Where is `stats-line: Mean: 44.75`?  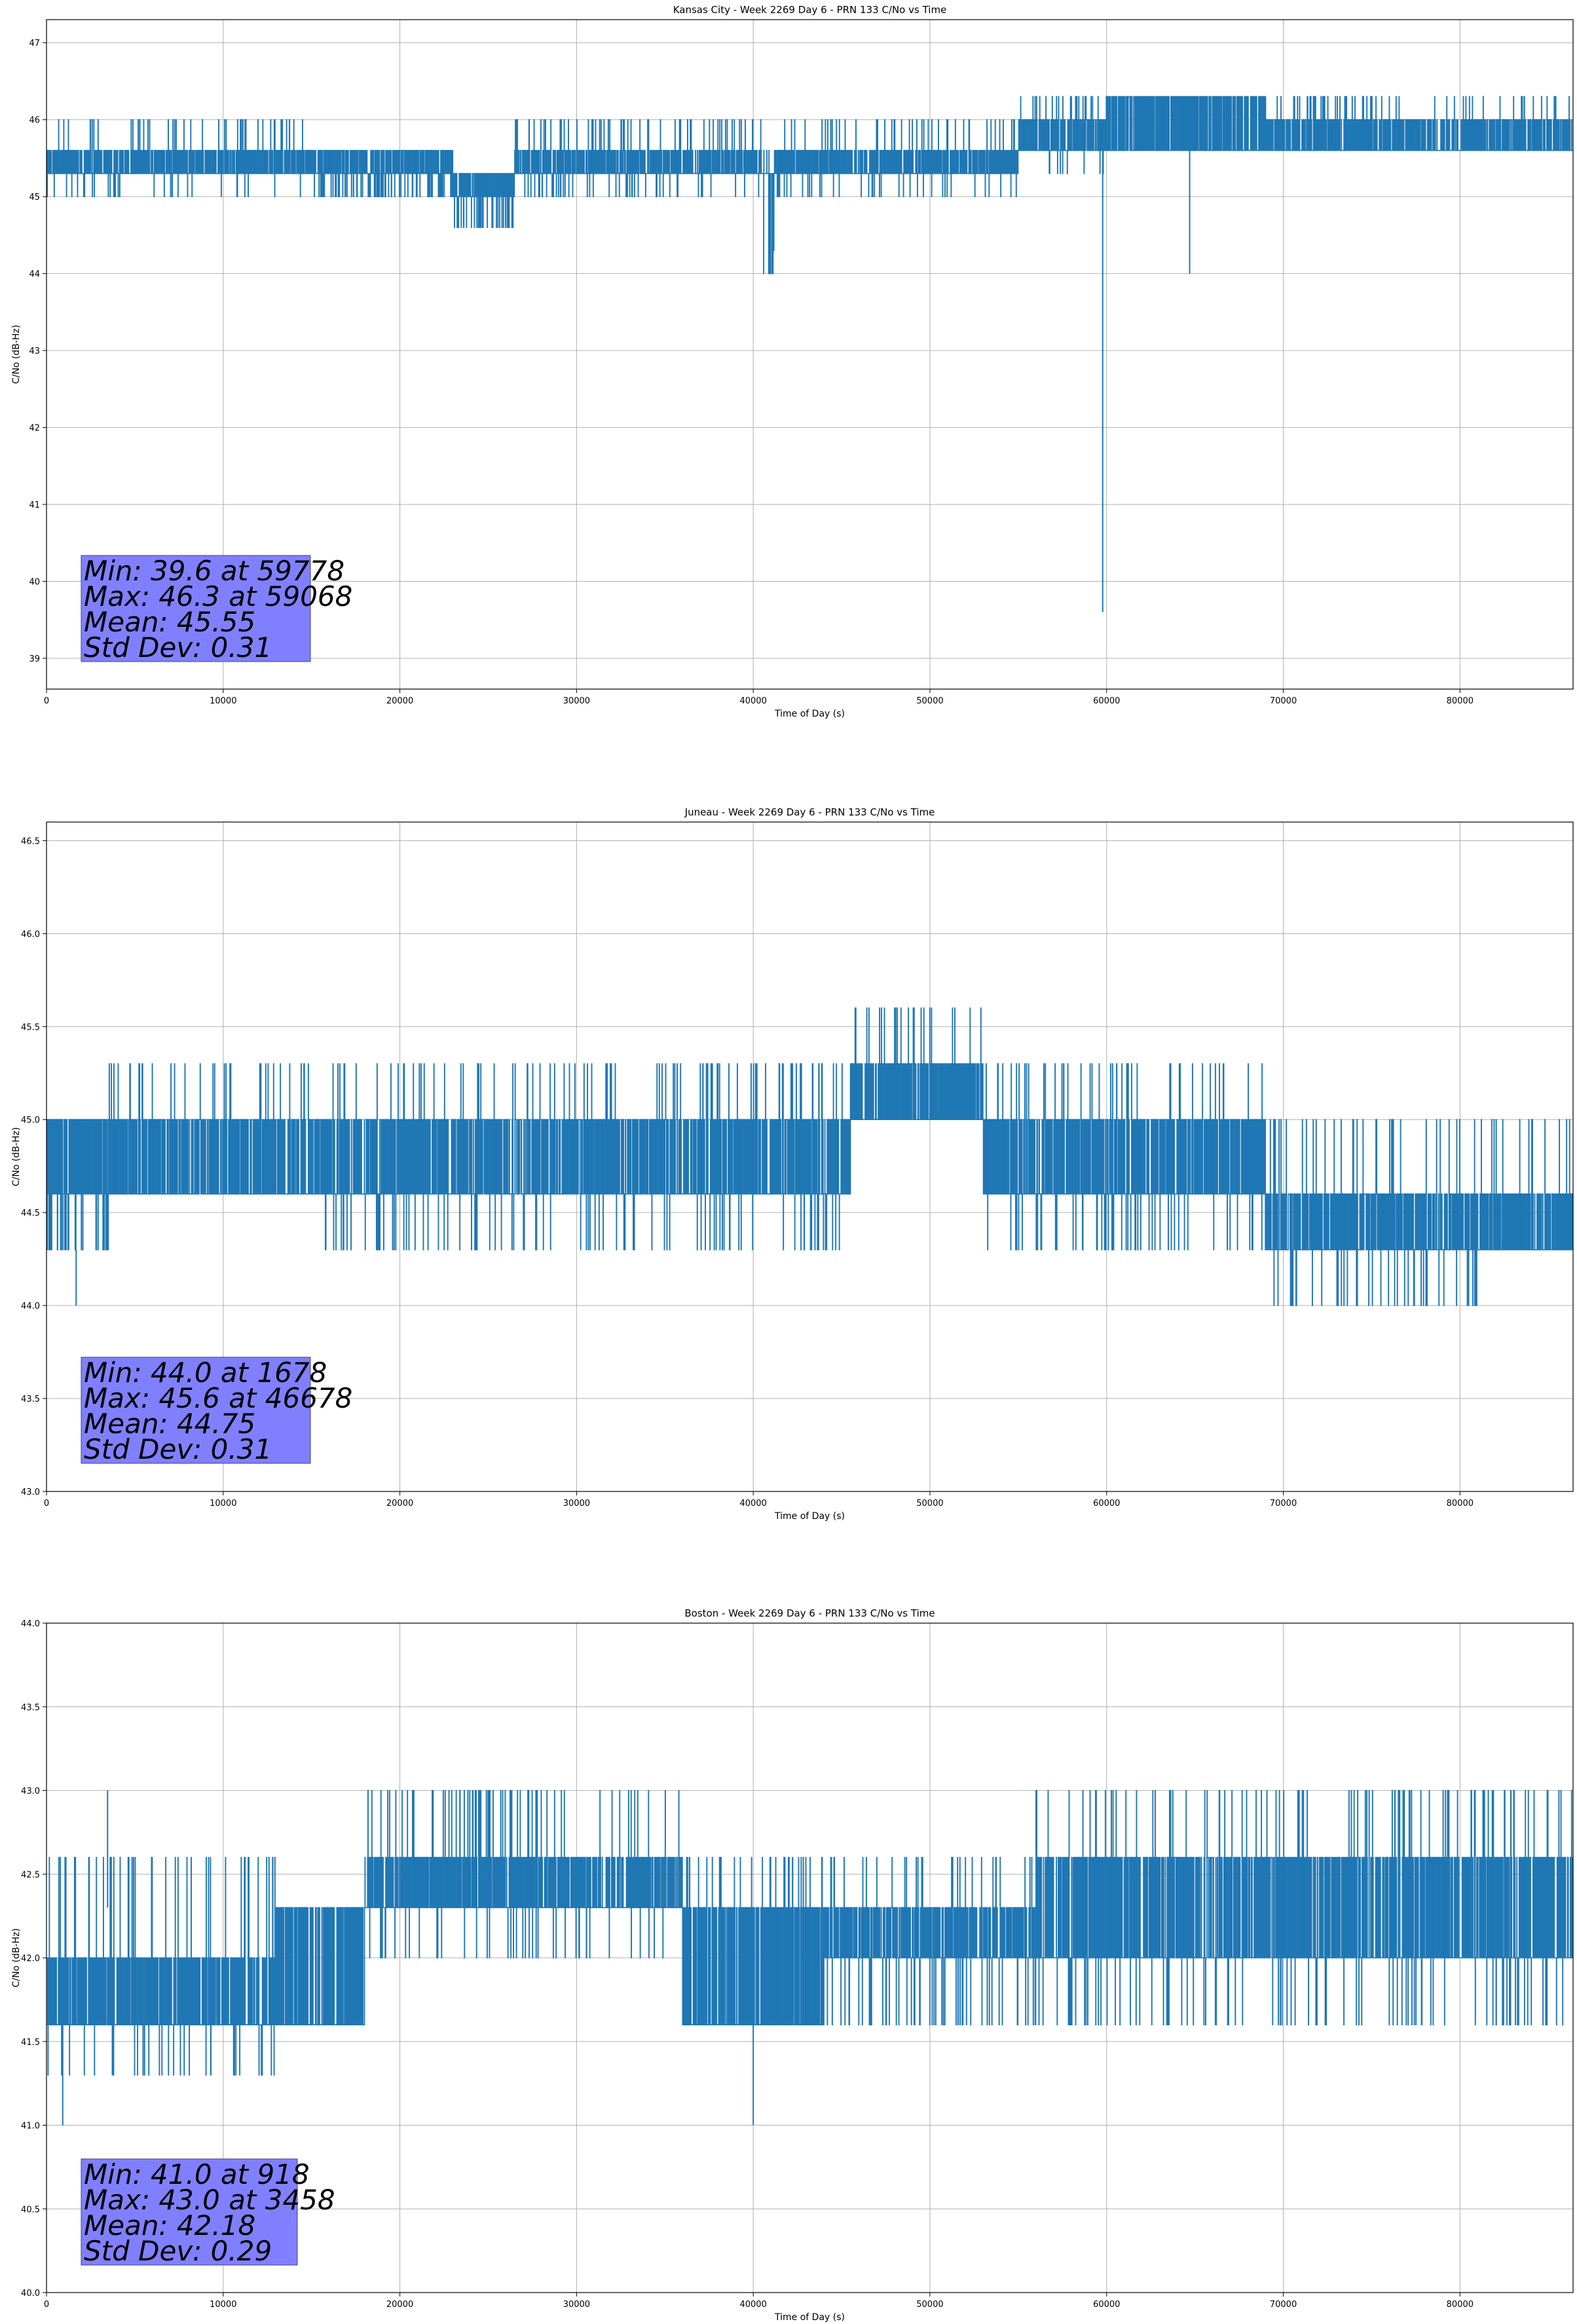 stats-line: Mean: 44.75 is located at coordinates (169, 1424).